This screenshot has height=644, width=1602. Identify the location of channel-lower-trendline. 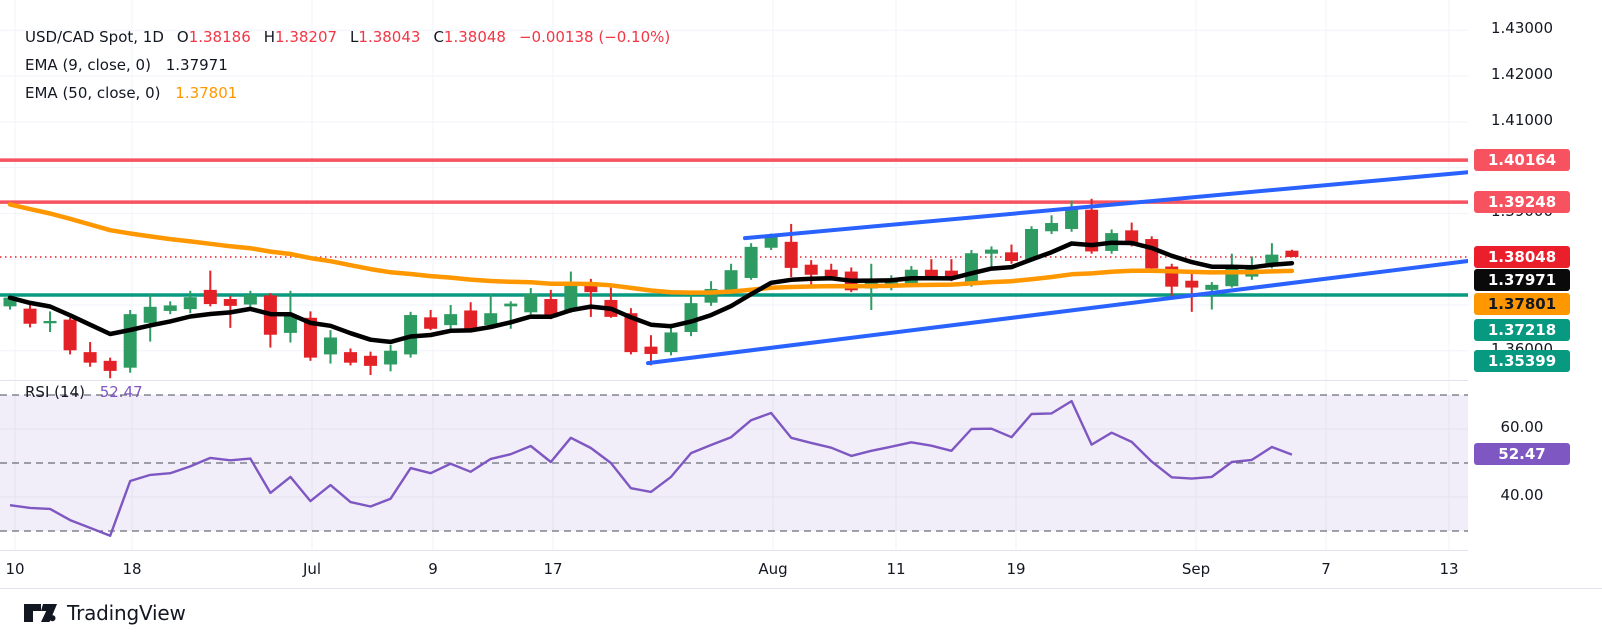
(1058, 312).